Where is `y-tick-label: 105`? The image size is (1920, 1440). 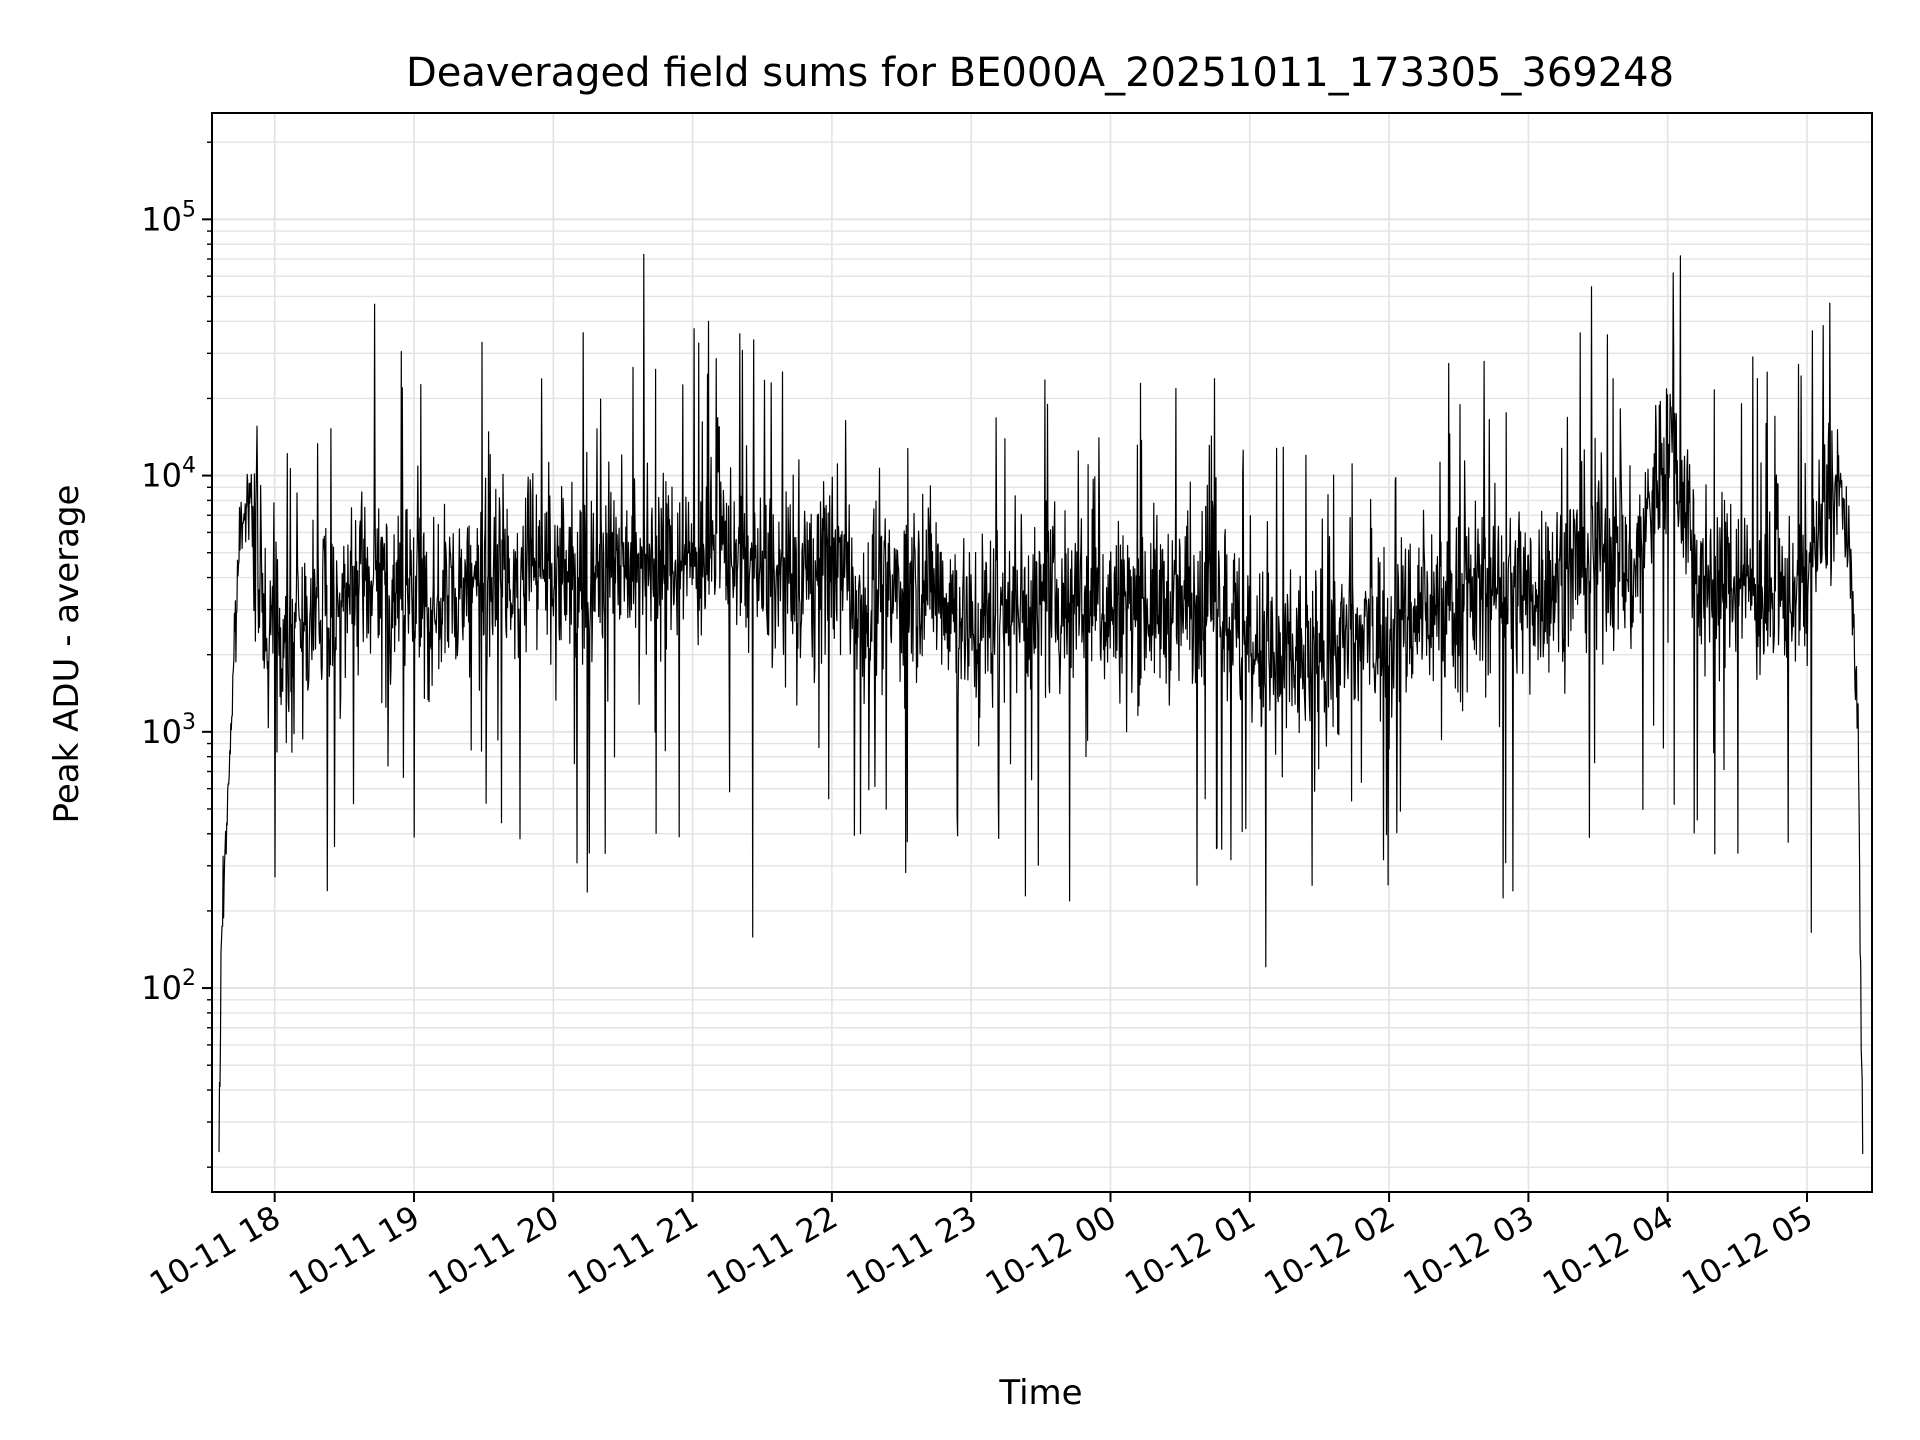
y-tick-label: 105 is located at coordinates (168, 217).